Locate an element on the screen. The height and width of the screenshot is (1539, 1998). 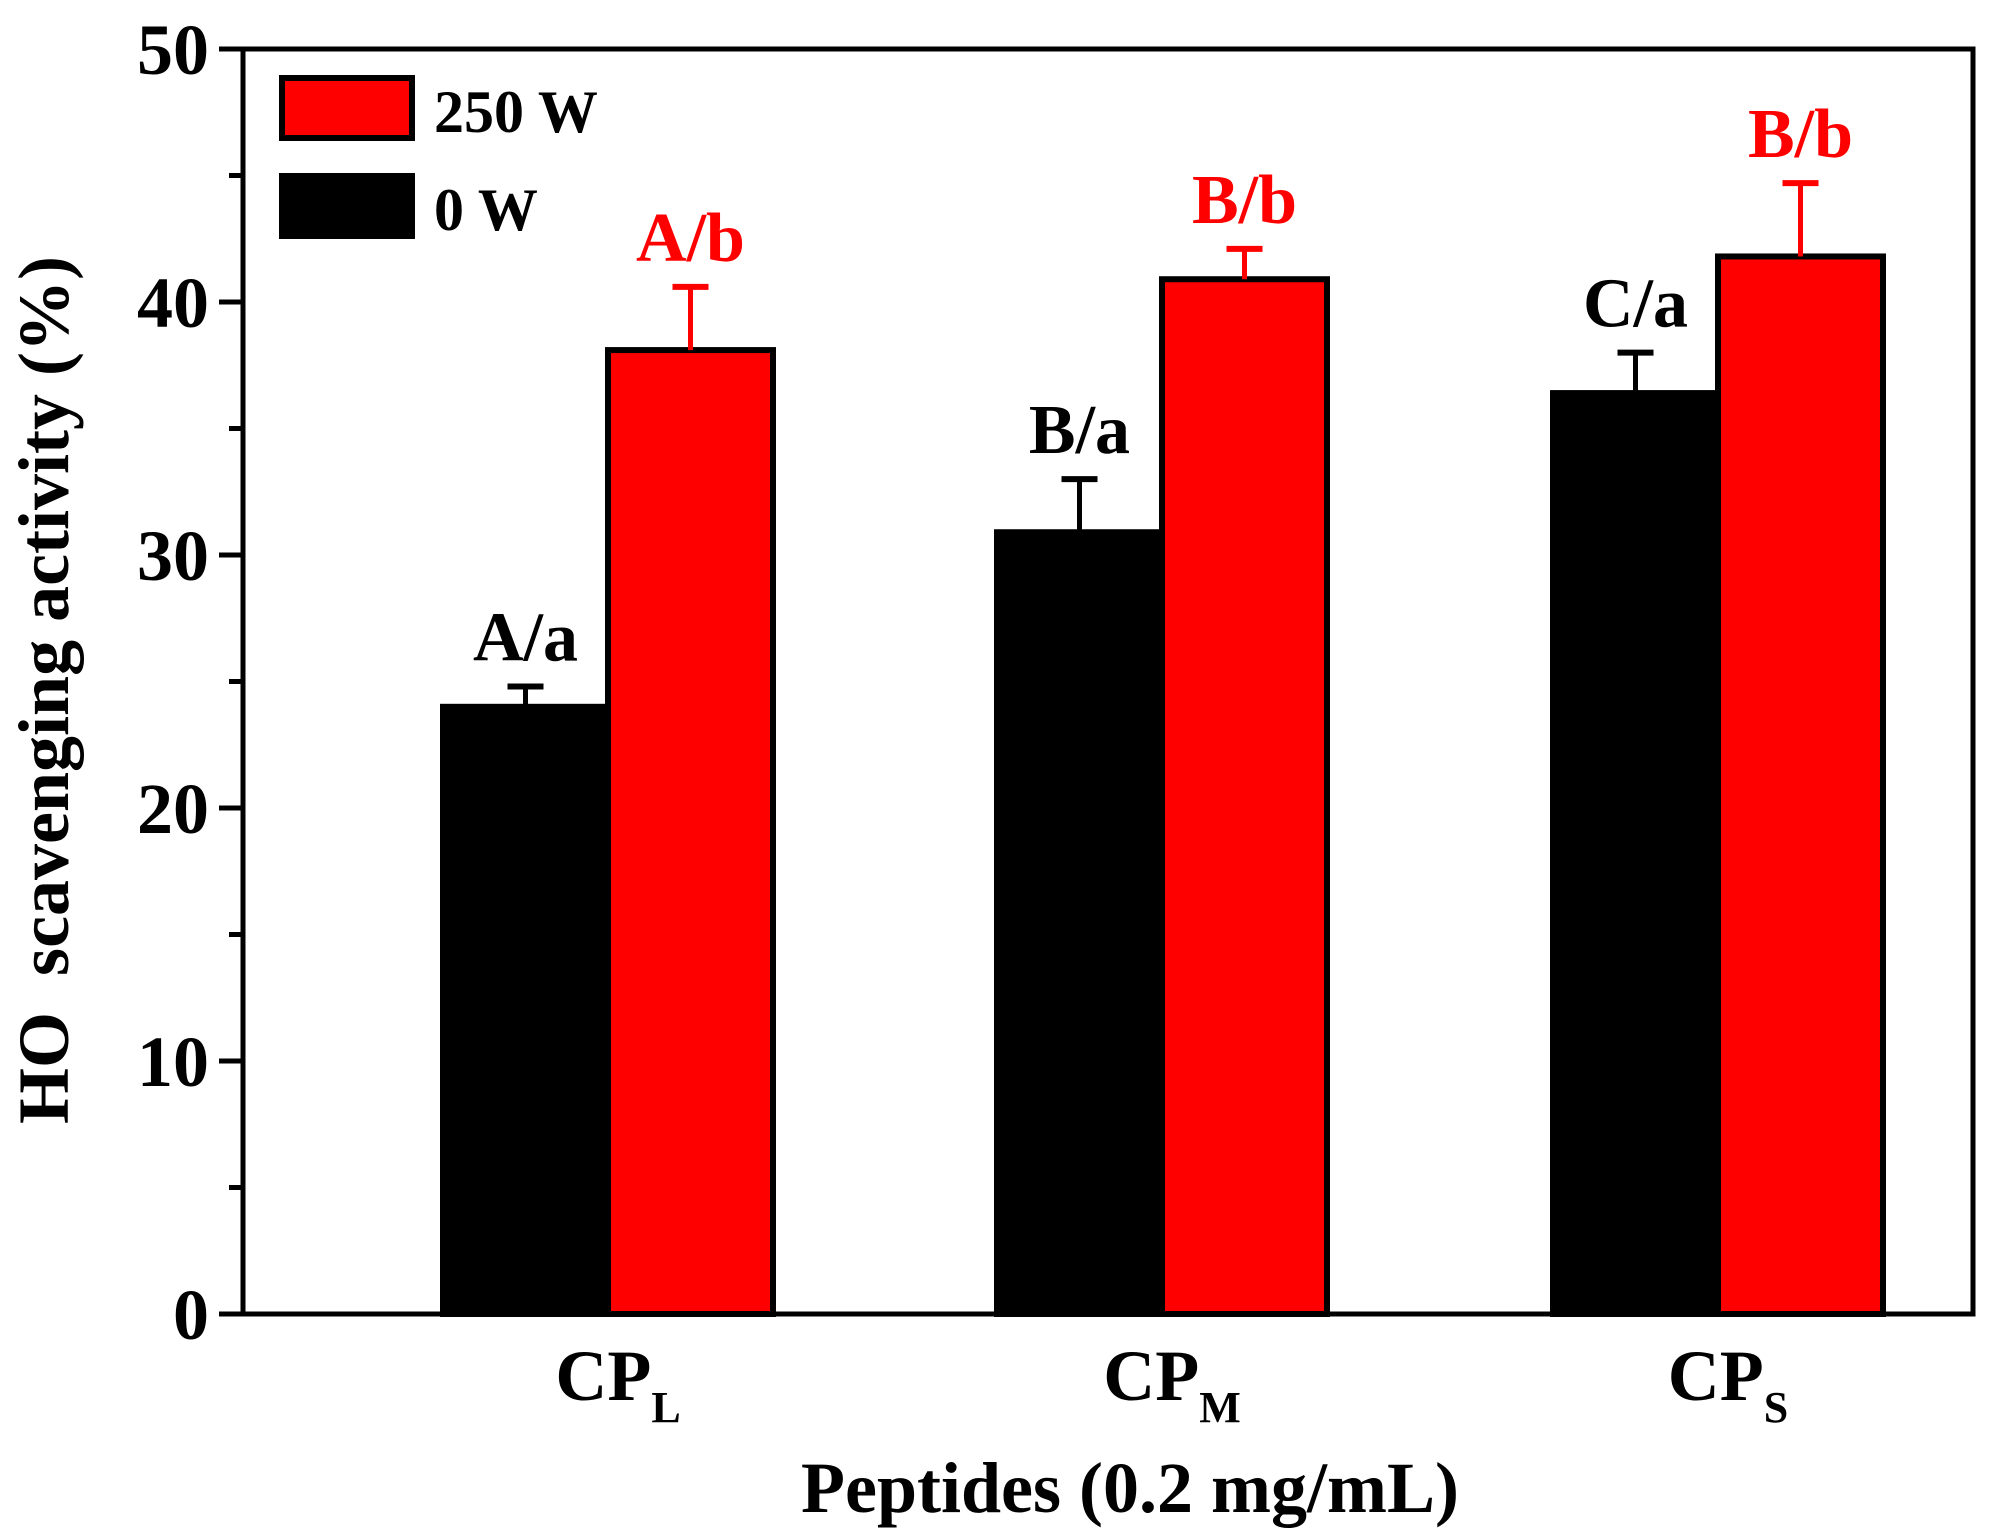
y-tick-label: 30 is located at coordinates (173, 556).